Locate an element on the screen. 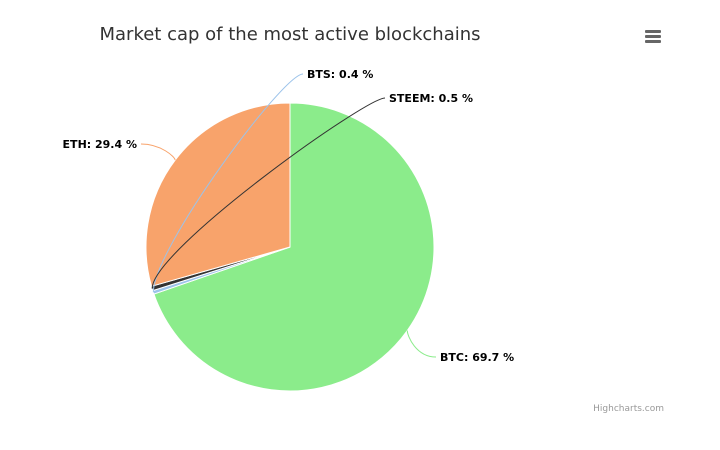 Image resolution: width=720 pixels, height=450 pixels. data-label-eth: ETH: 29.4 % is located at coordinates (100, 144).